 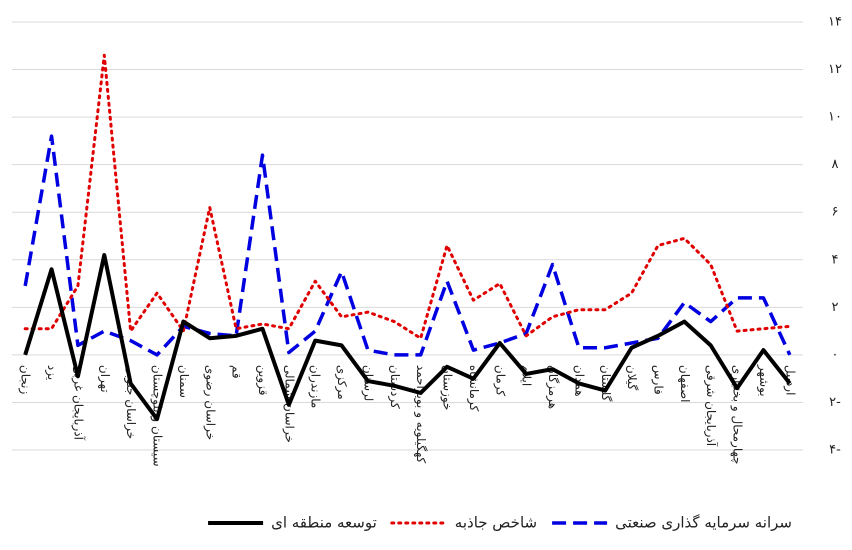 What do you see at coordinates (606, 383) in the screenshot?
I see `x-tick-label: گلستان` at bounding box center [606, 383].